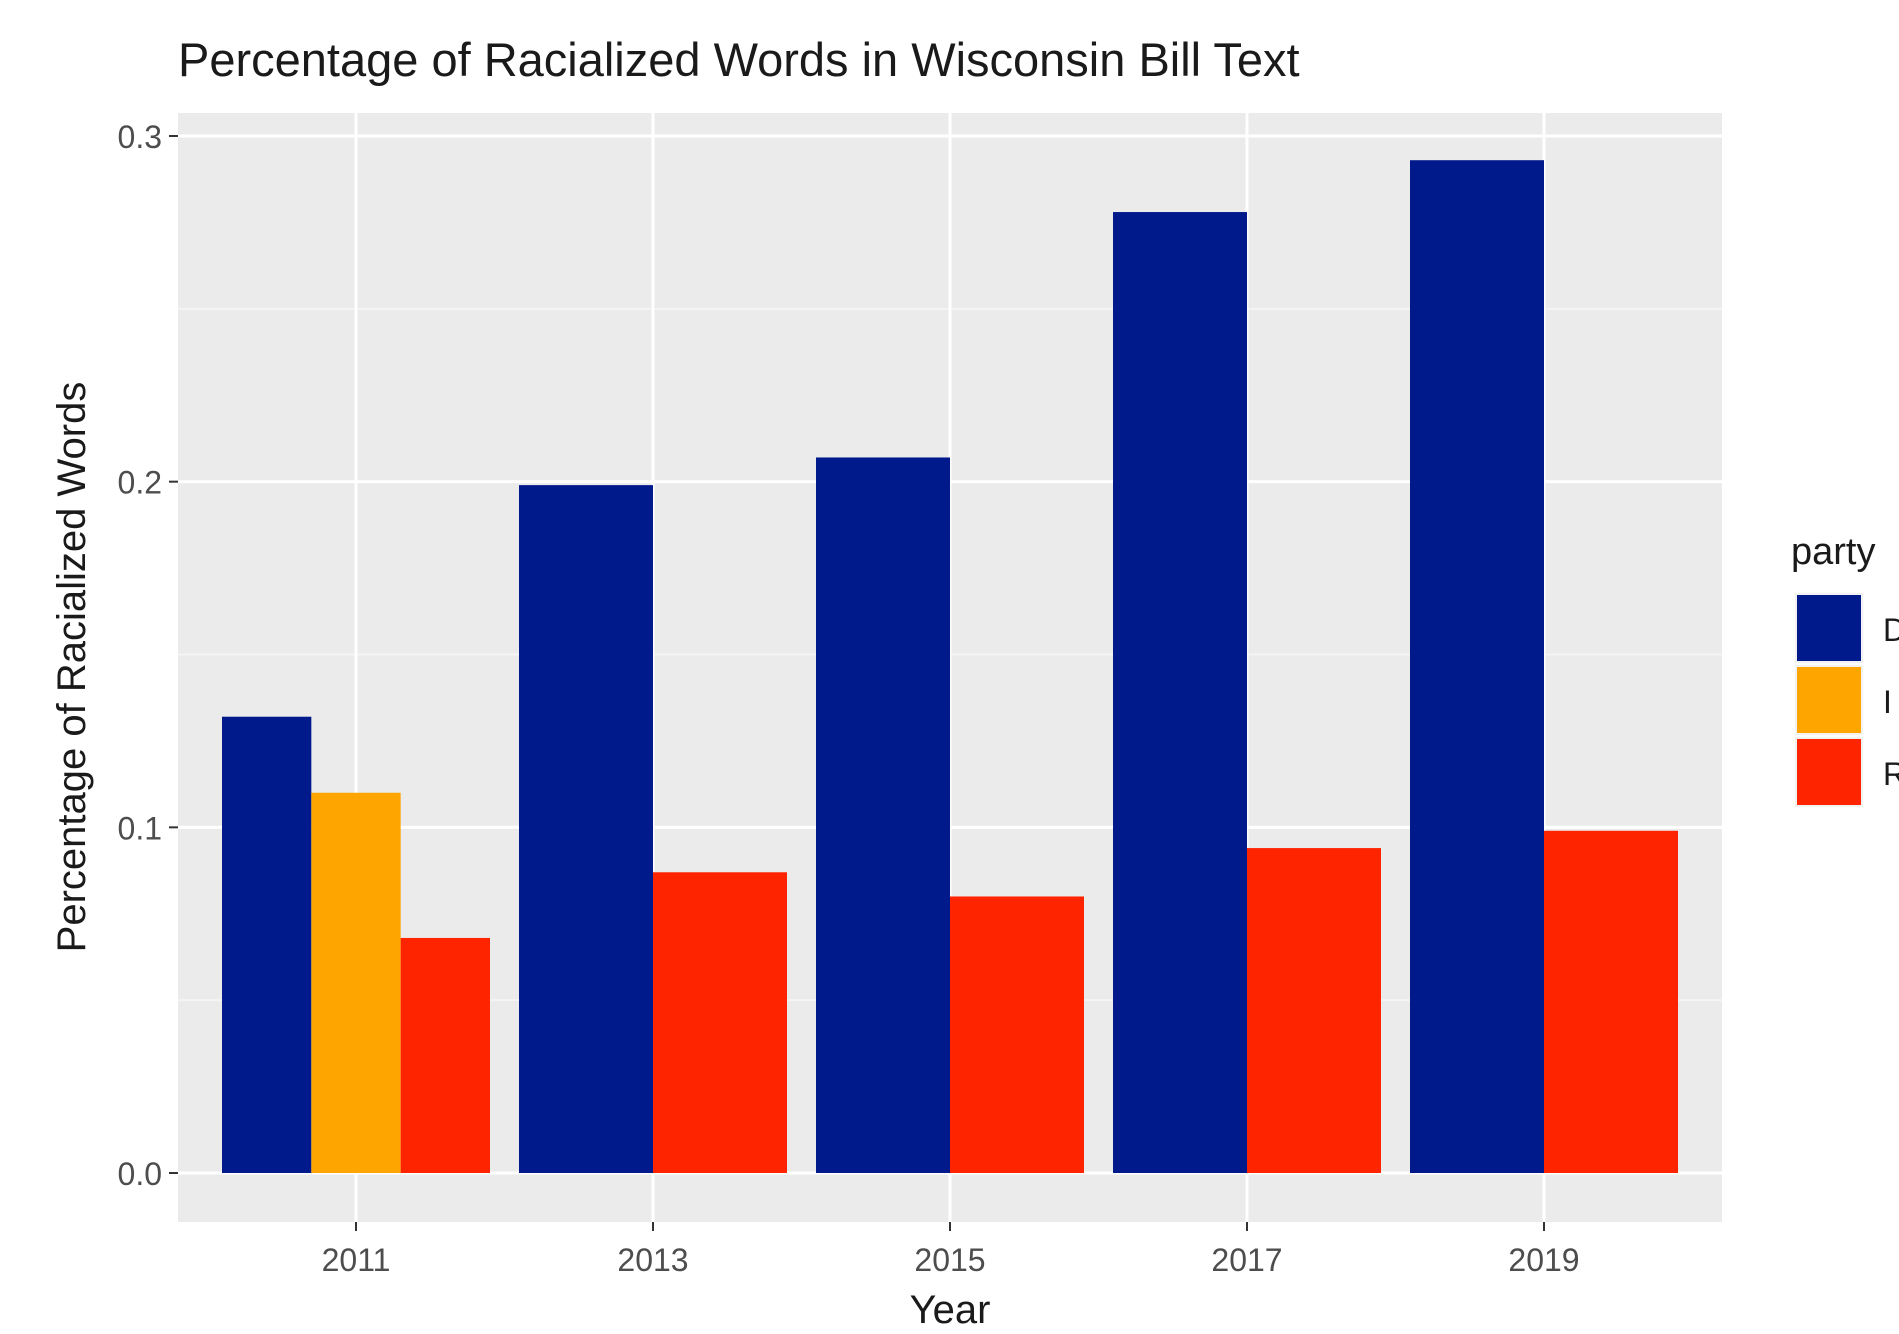 The image size is (1899, 1334). What do you see at coordinates (1829, 628) in the screenshot?
I see `legend-key-D` at bounding box center [1829, 628].